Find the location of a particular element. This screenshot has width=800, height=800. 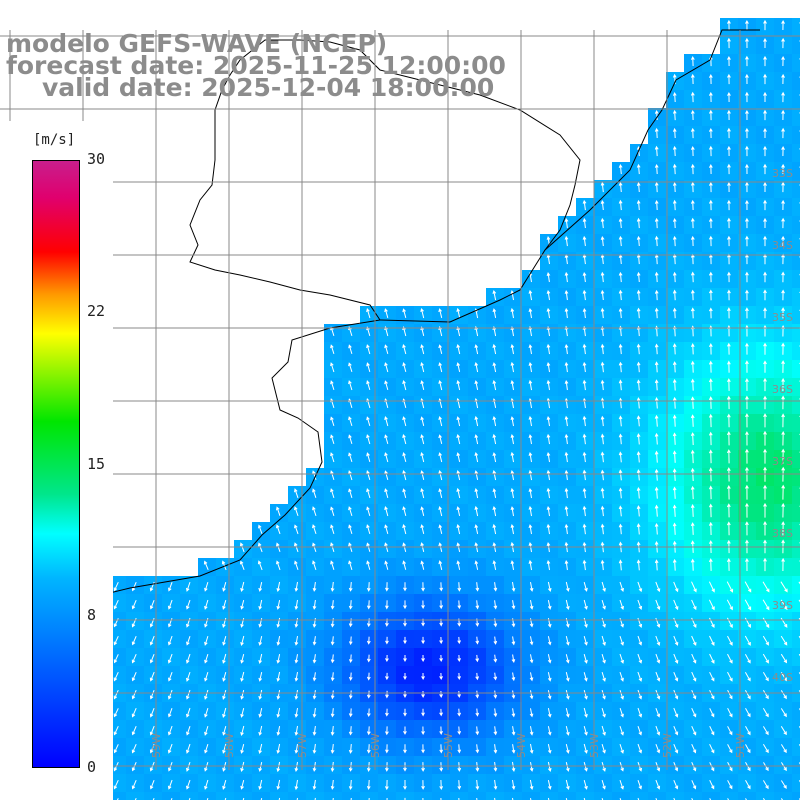

lat-label: 37S is located at coordinates (782, 461).